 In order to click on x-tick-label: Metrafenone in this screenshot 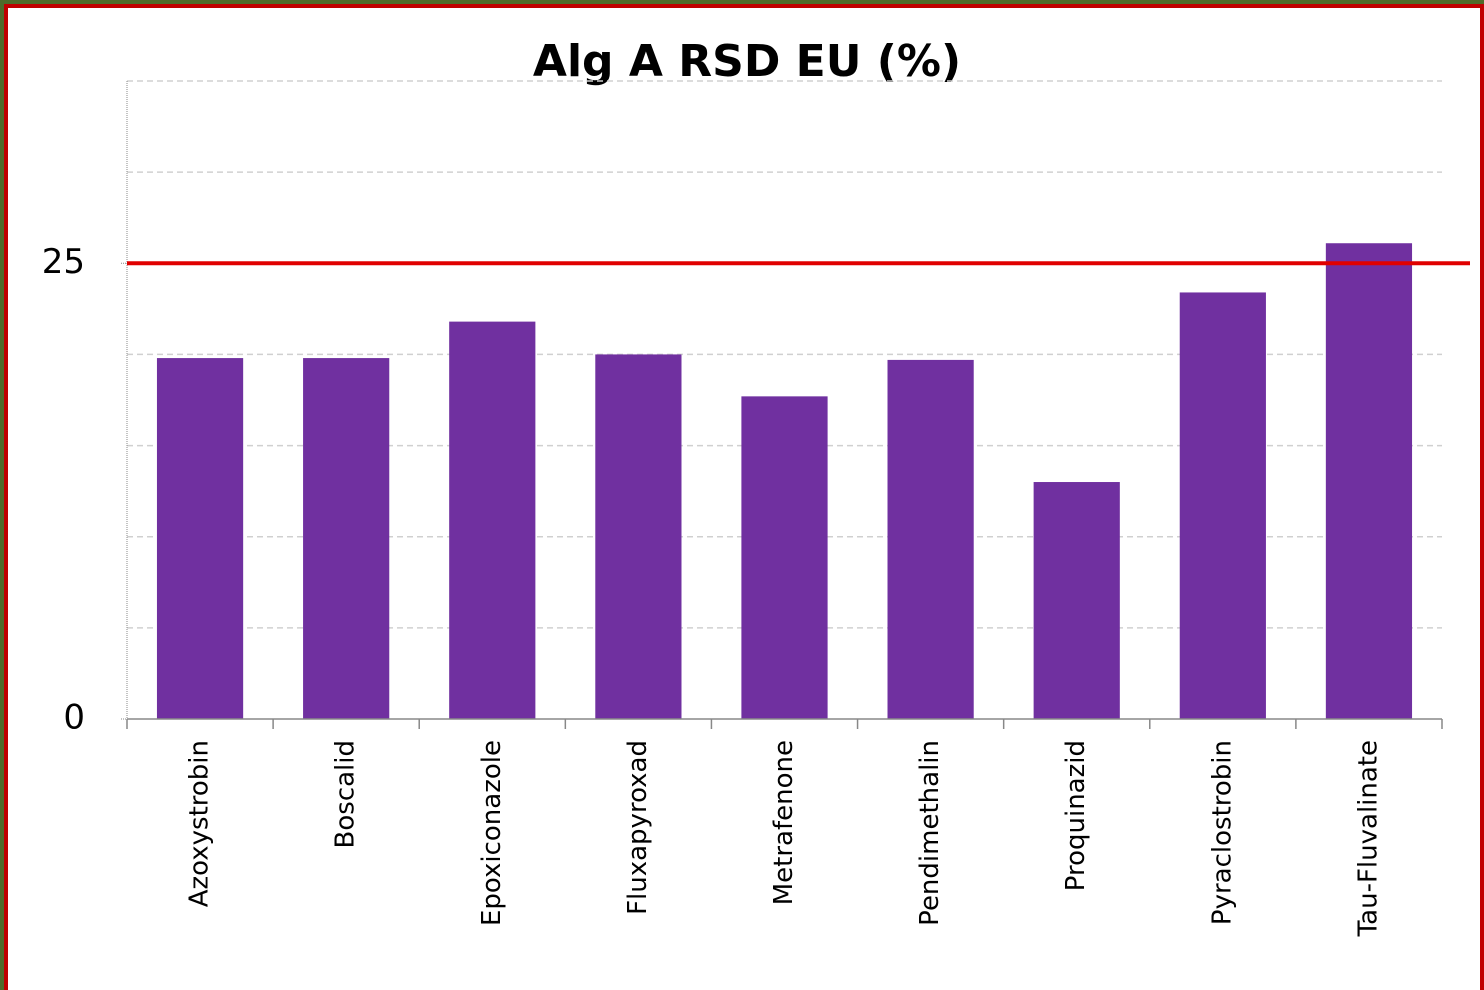, I will do `click(784, 822)`.